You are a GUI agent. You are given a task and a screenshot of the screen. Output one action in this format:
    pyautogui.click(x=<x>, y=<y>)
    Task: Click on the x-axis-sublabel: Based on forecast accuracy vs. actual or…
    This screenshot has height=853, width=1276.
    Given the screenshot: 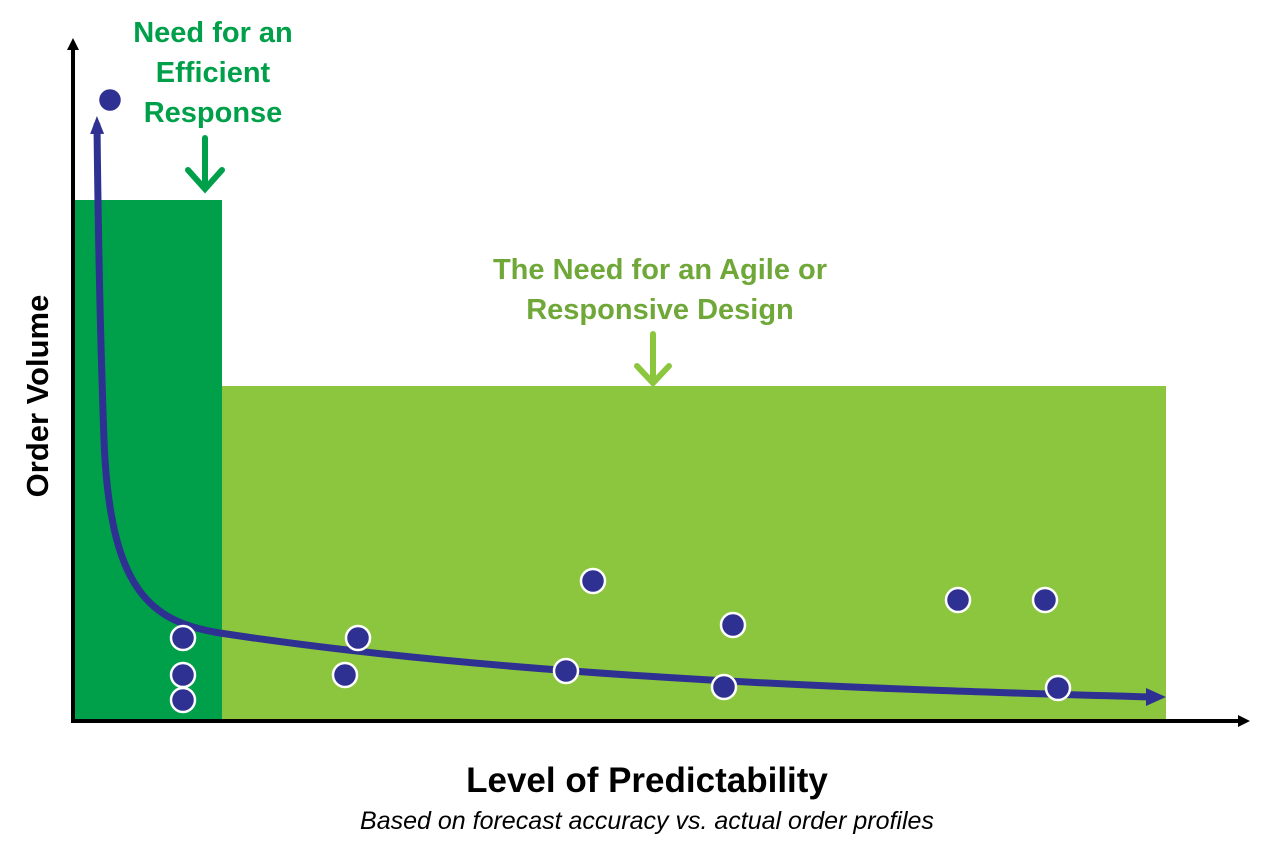 What is the action you would take?
    pyautogui.click(x=647, y=821)
    